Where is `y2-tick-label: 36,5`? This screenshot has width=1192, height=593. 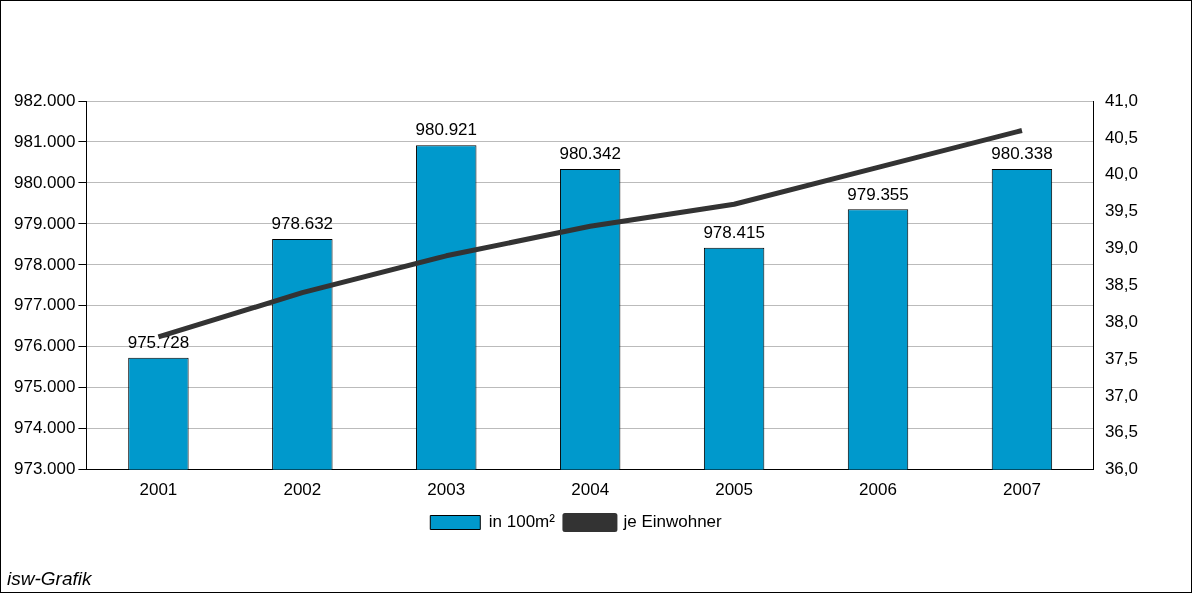
y2-tick-label: 36,5 is located at coordinates (1121, 432).